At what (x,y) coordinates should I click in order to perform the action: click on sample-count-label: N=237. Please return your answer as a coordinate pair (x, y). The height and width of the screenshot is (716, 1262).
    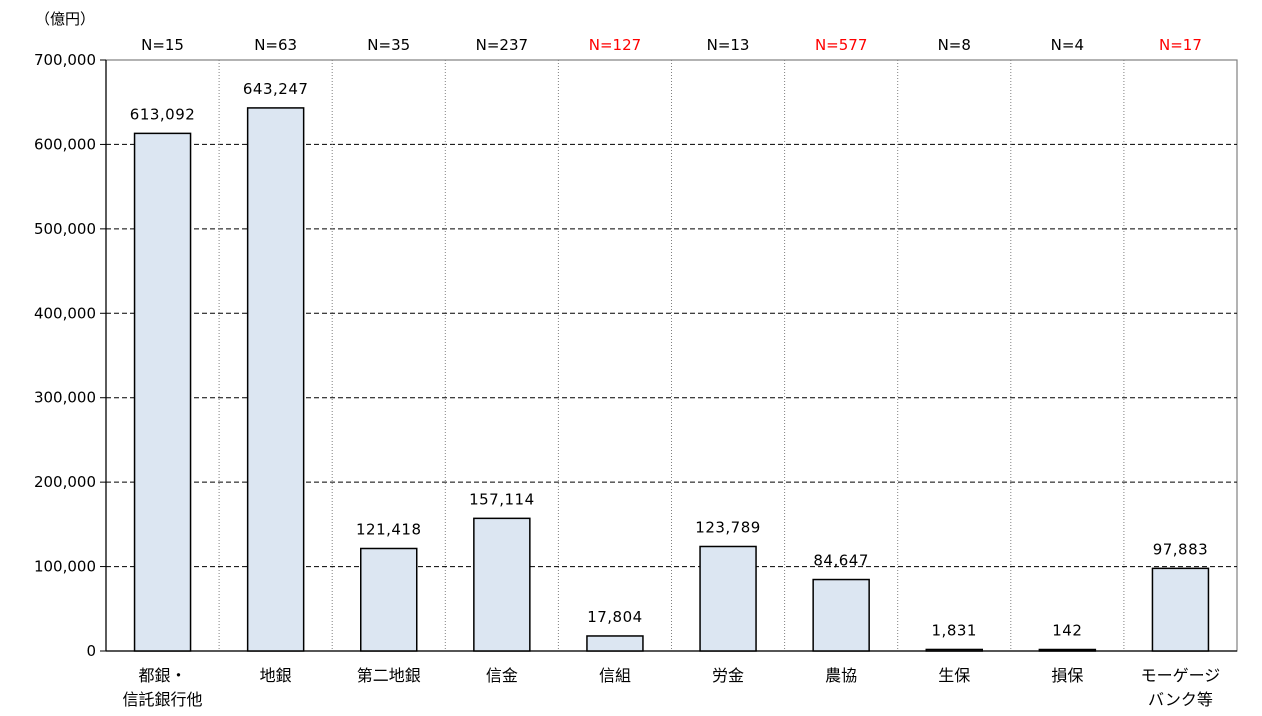
    Looking at the image, I should click on (502, 45).